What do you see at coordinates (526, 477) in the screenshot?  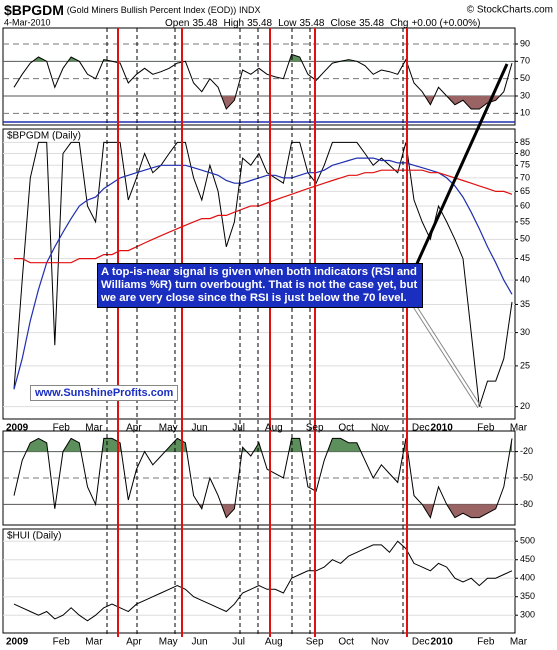 I see `y-tick-label: -50` at bounding box center [526, 477].